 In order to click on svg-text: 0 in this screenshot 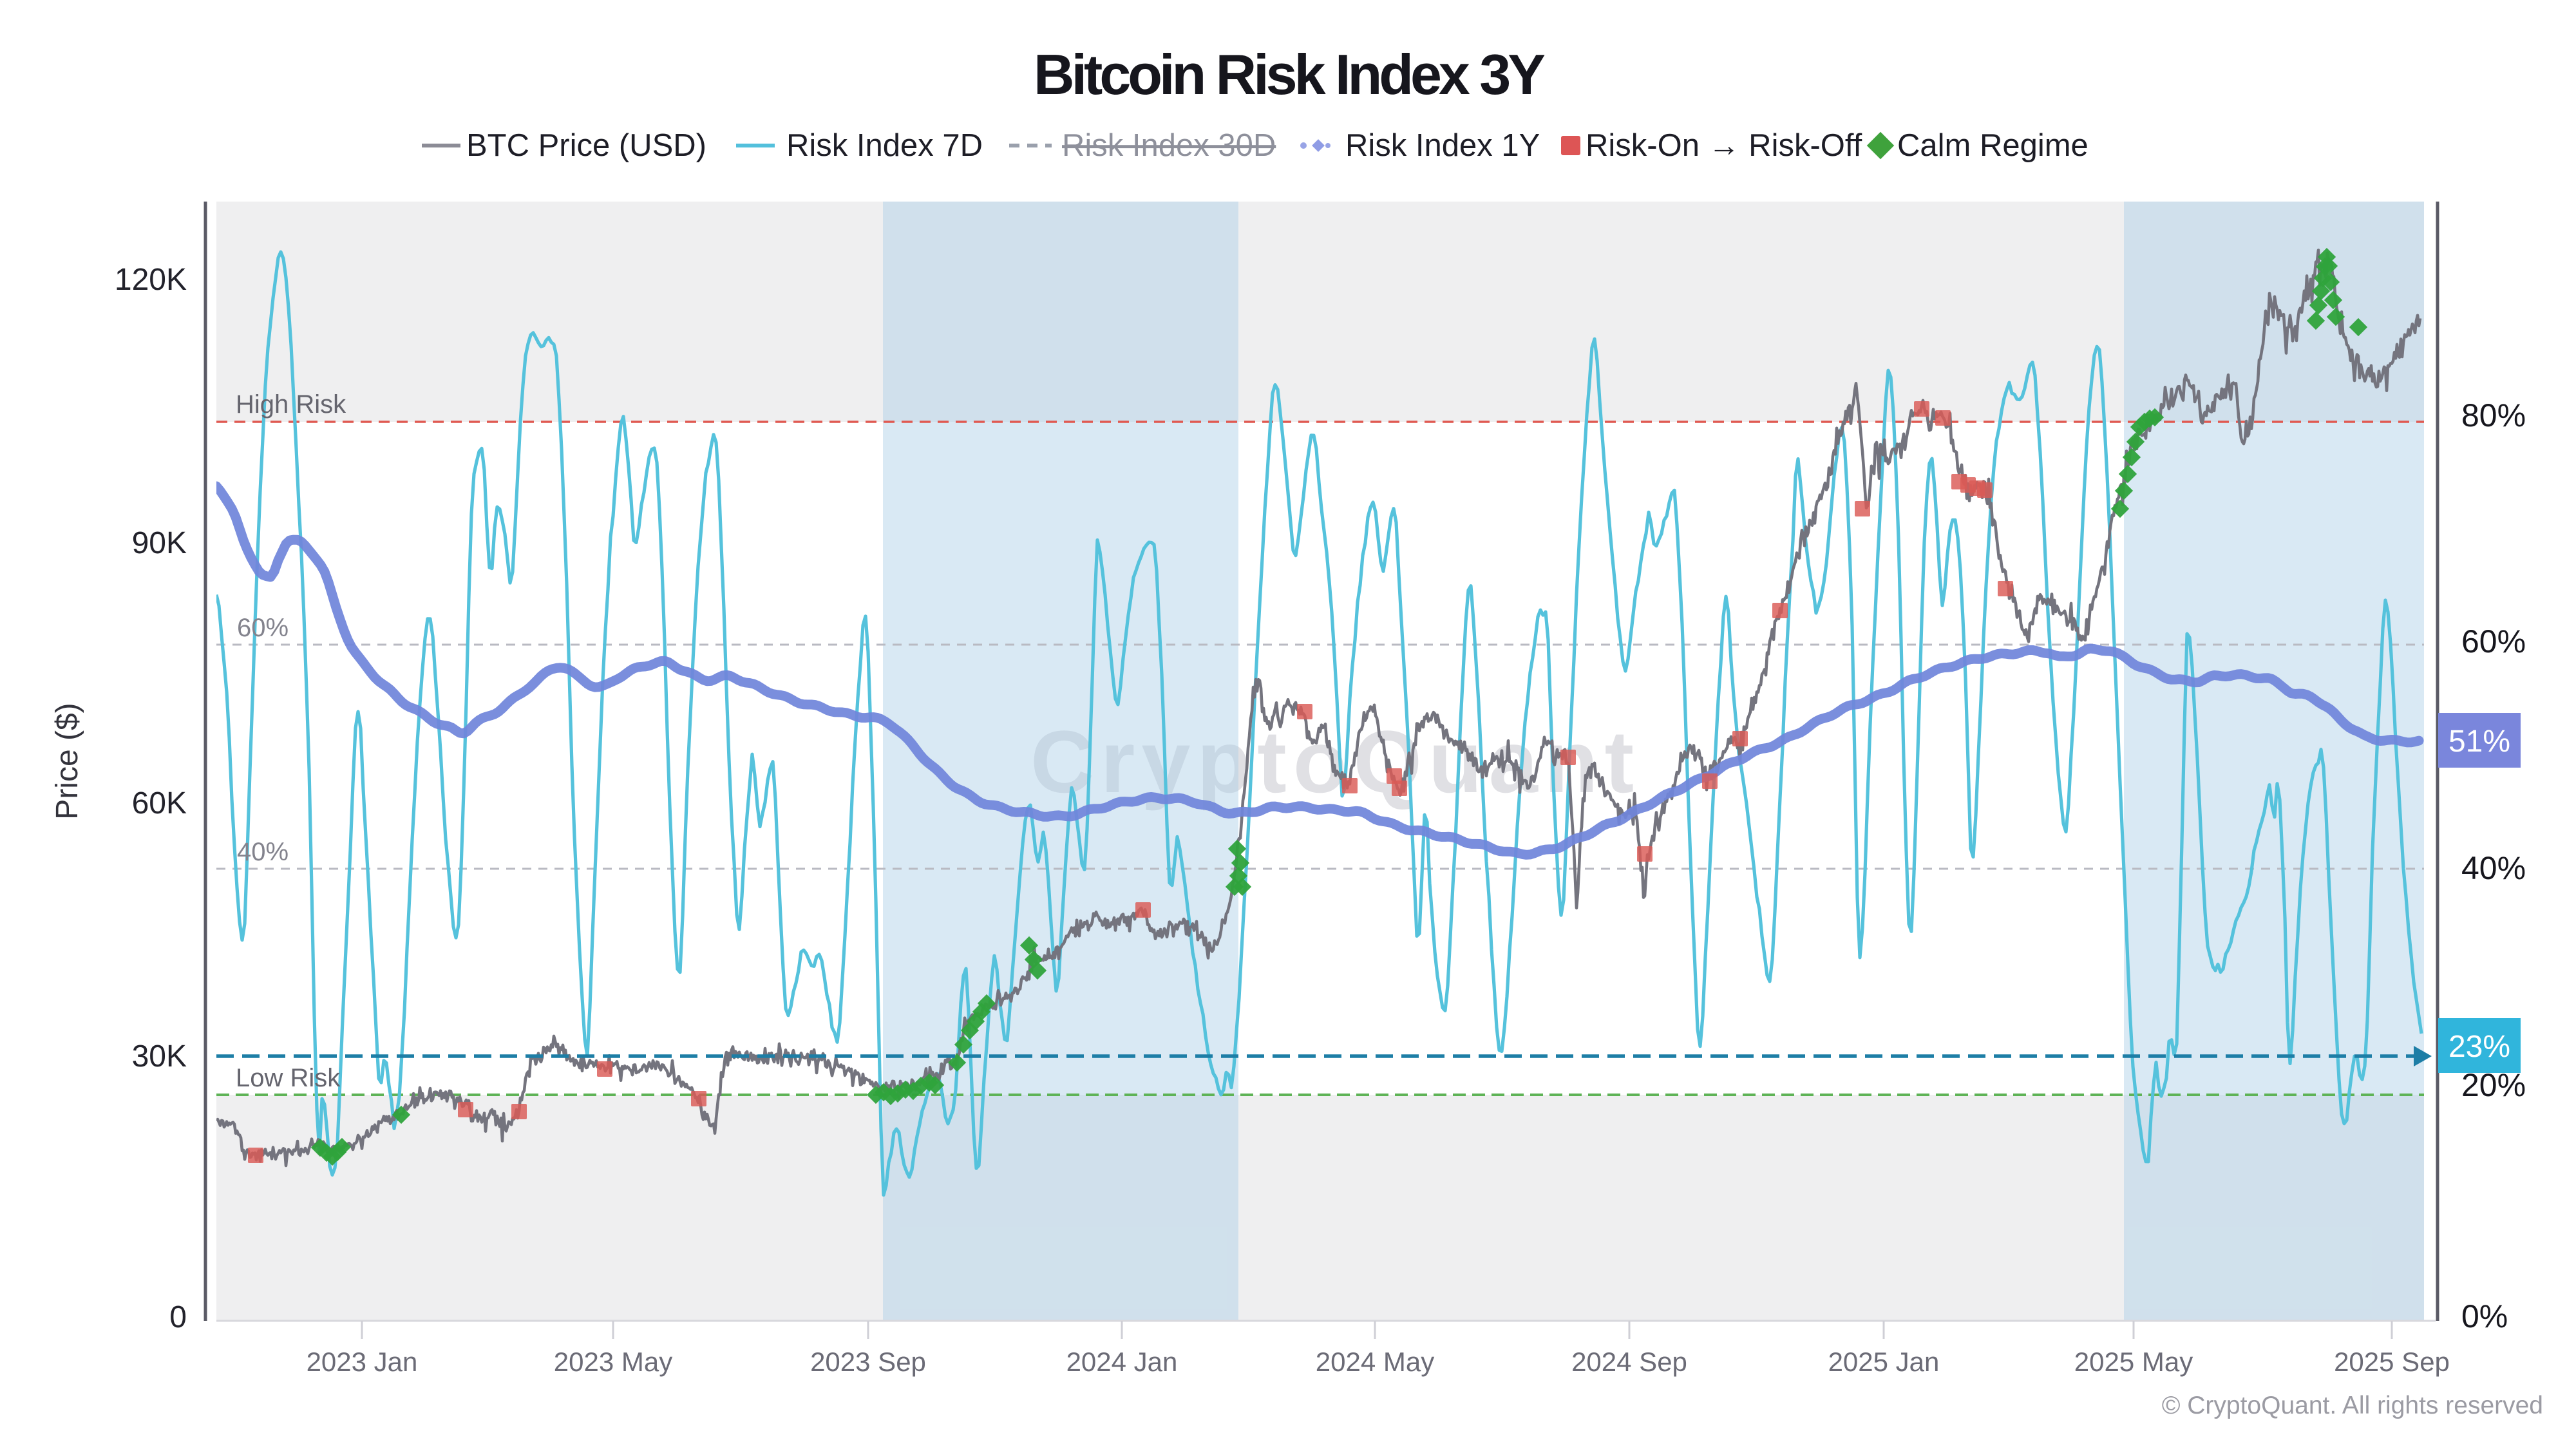, I will do `click(178, 1317)`.